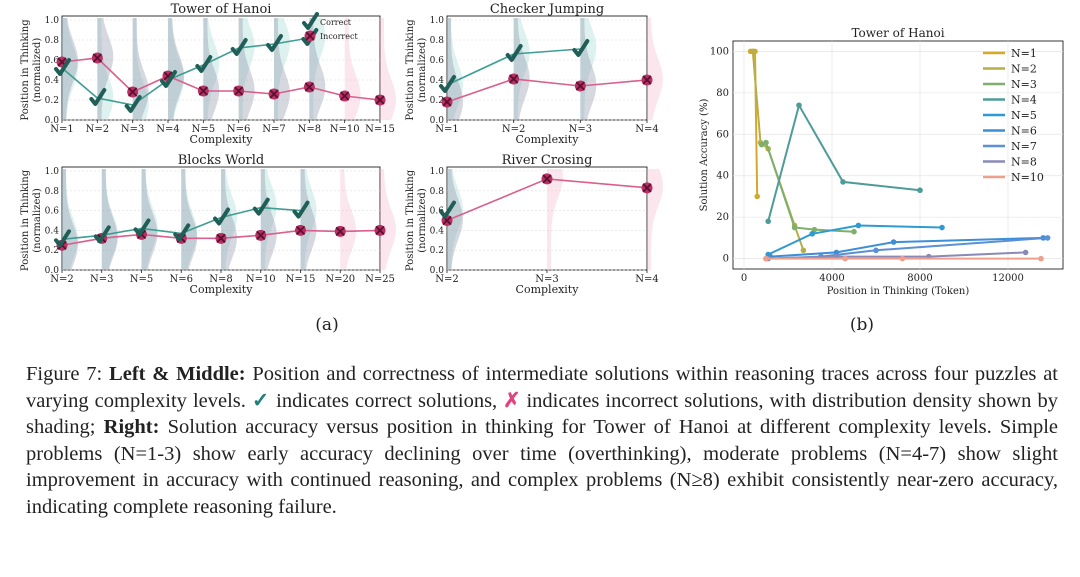 Image resolution: width=1080 pixels, height=577 pixels. What do you see at coordinates (340, 279) in the screenshot?
I see `x-tick-label: N=20` at bounding box center [340, 279].